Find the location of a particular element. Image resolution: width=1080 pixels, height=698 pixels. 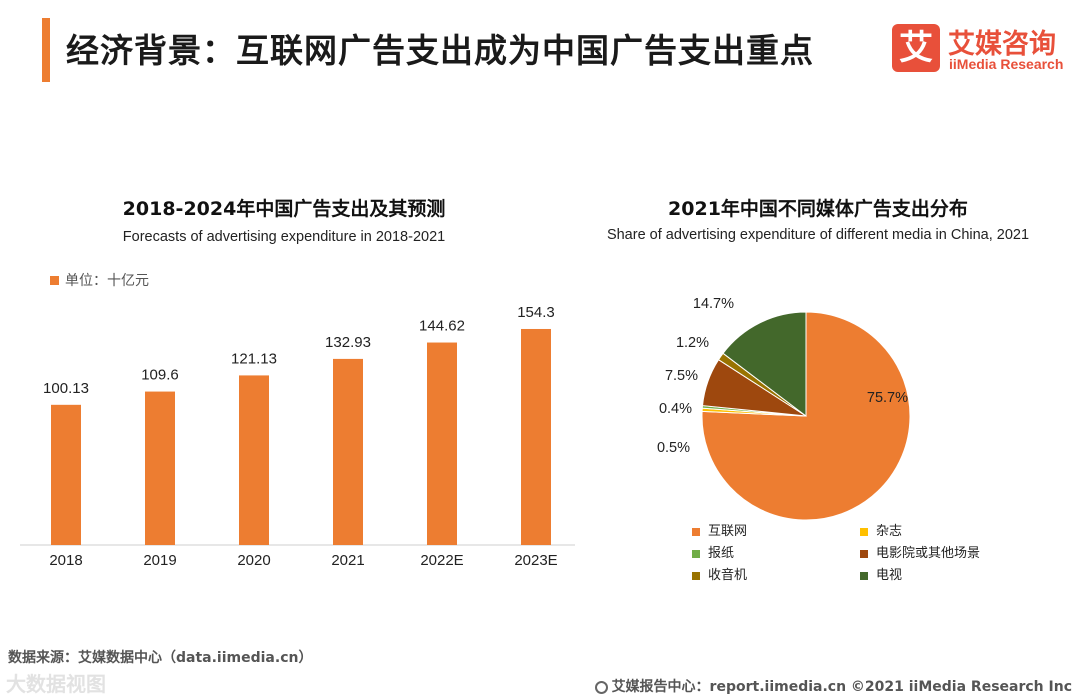

legend-label: 电视 is located at coordinates (889, 575).